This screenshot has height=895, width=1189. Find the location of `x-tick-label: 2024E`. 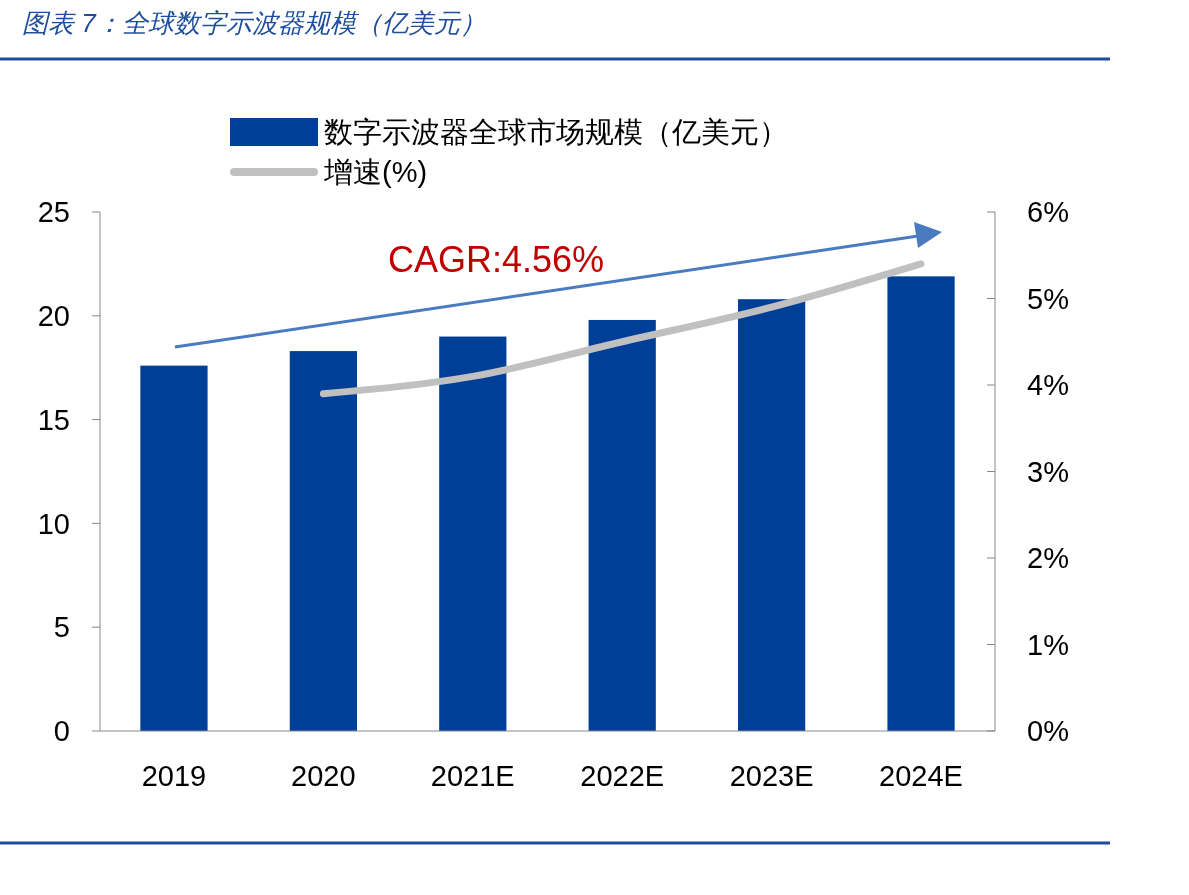

x-tick-label: 2024E is located at coordinates (921, 776).